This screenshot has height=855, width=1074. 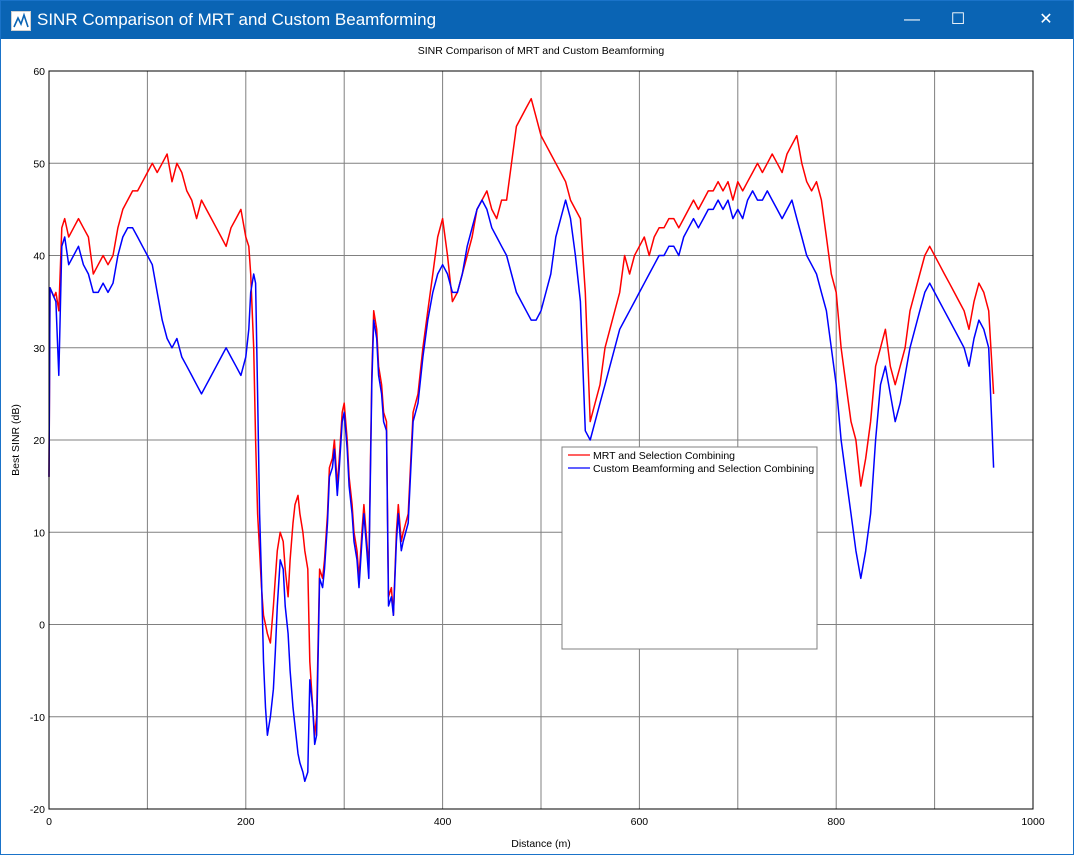 I want to click on x-tick-label: 400, so click(x=443, y=822).